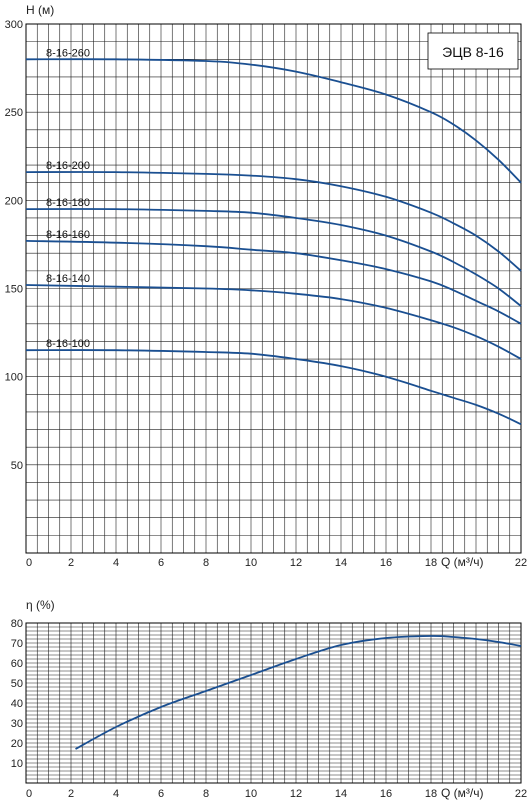  I want to click on efficiency-y-tick-label: 40, so click(17, 704).